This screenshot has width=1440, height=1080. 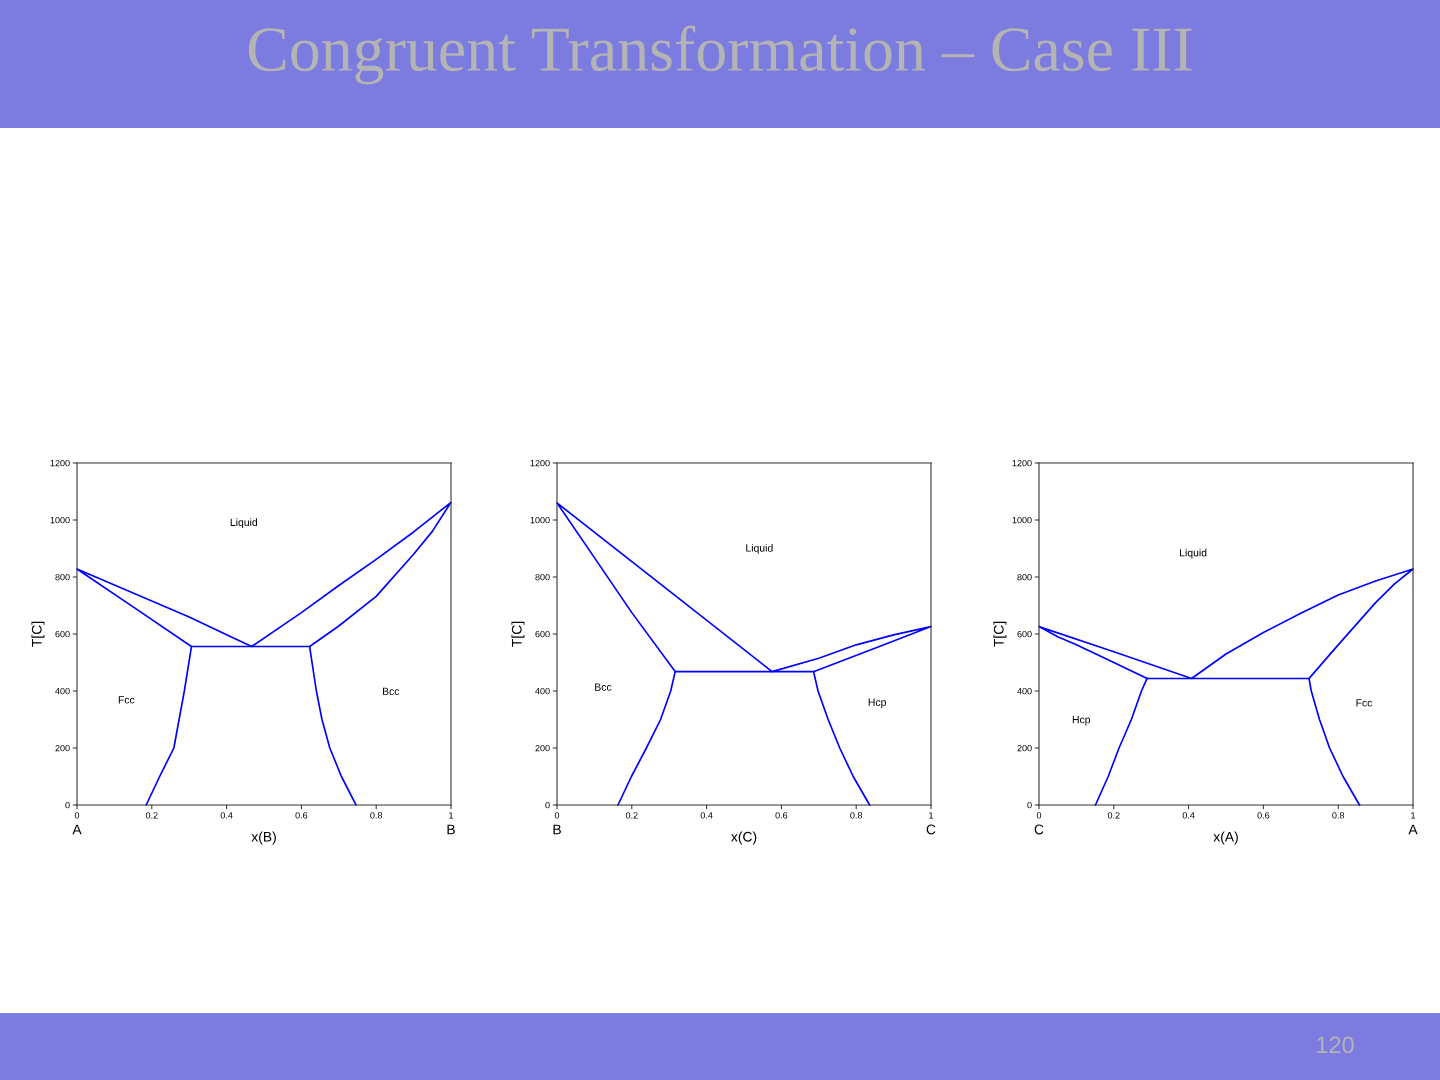 What do you see at coordinates (720, 55) in the screenshot?
I see `text: Congruent Transformation – Case III` at bounding box center [720, 55].